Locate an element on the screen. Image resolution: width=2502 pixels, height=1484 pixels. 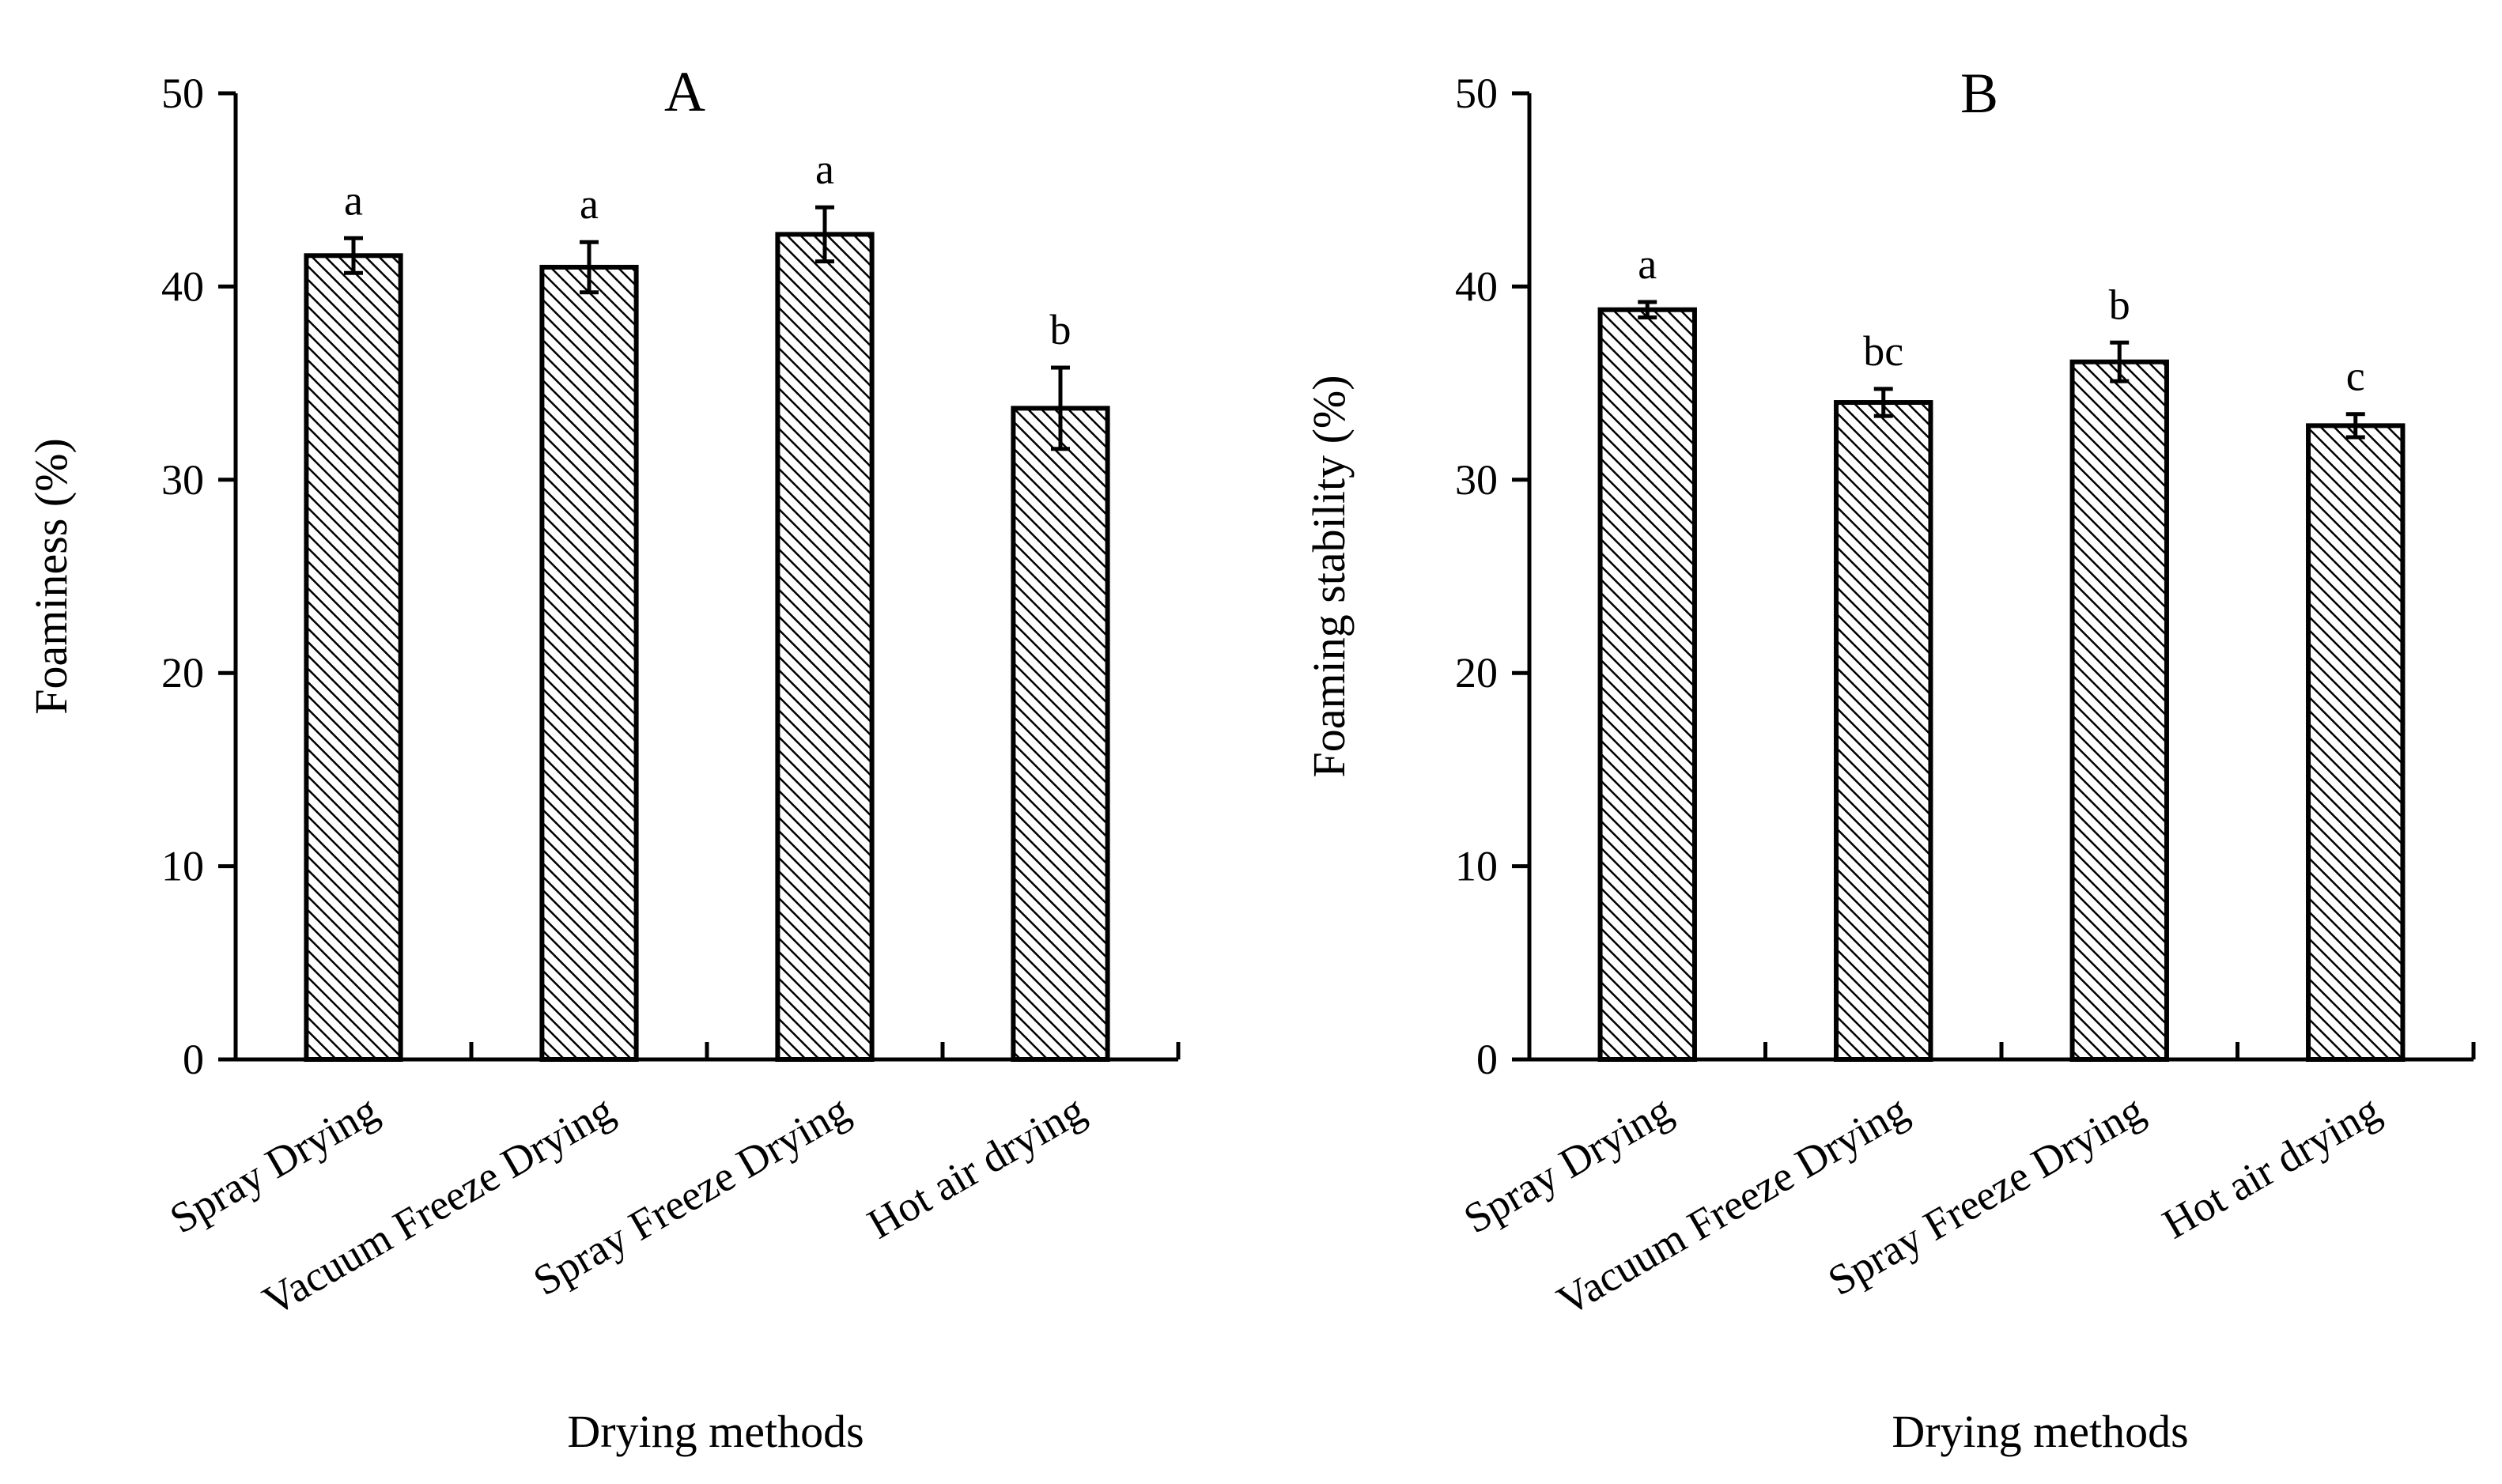
chart-title: B is located at coordinates (1979, 93).